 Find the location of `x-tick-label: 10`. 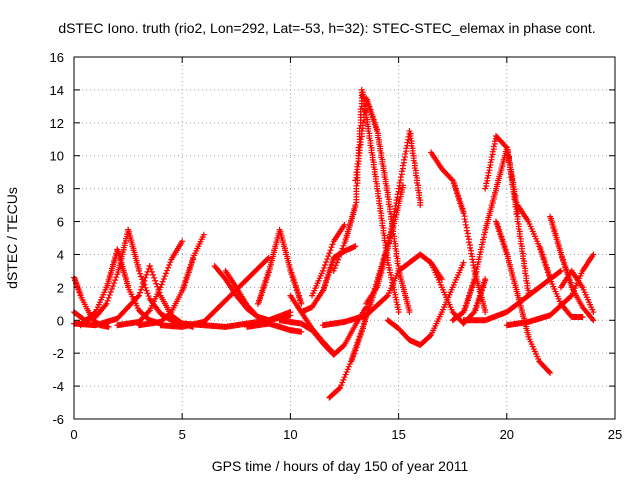

x-tick-label: 10 is located at coordinates (290, 434).